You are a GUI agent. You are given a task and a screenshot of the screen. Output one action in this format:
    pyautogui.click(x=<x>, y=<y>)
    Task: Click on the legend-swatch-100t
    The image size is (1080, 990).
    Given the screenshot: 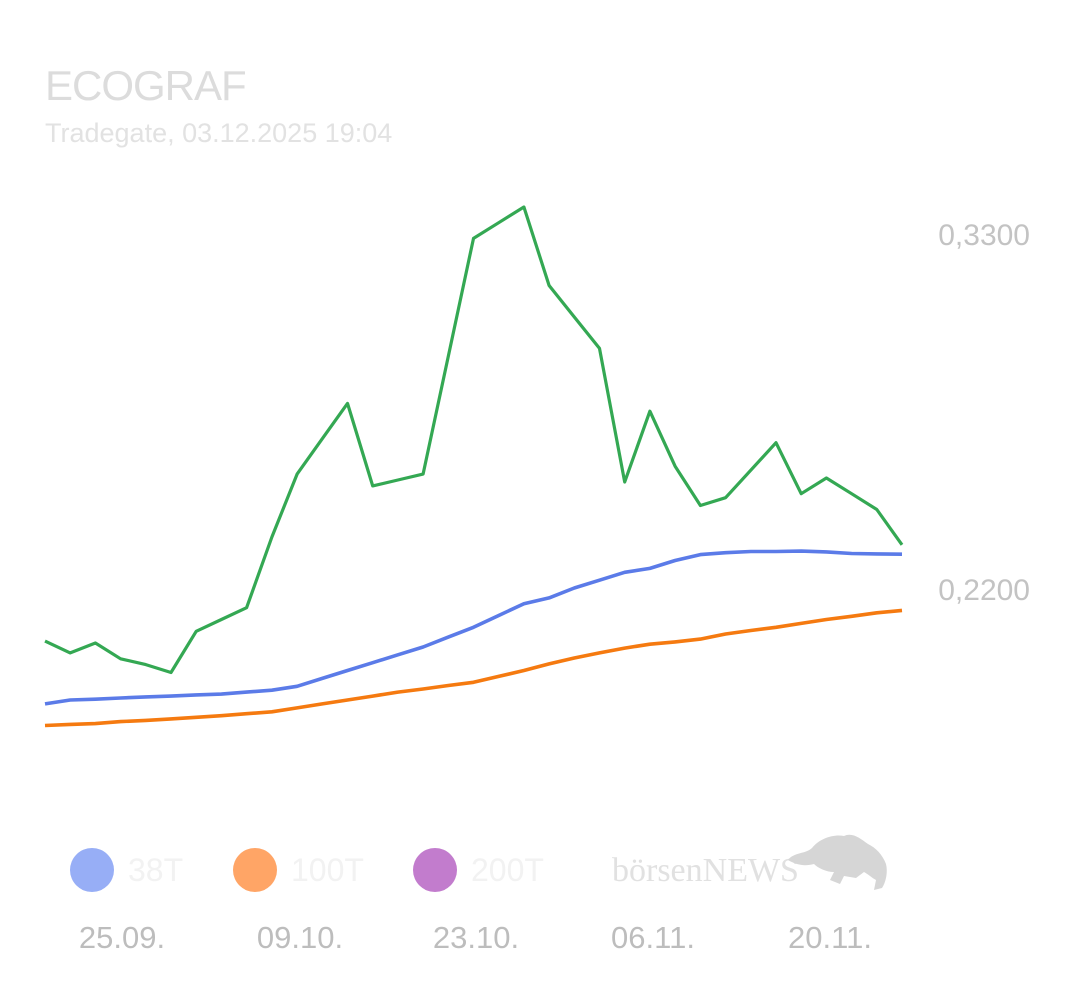 What is the action you would take?
    pyautogui.click(x=255, y=870)
    